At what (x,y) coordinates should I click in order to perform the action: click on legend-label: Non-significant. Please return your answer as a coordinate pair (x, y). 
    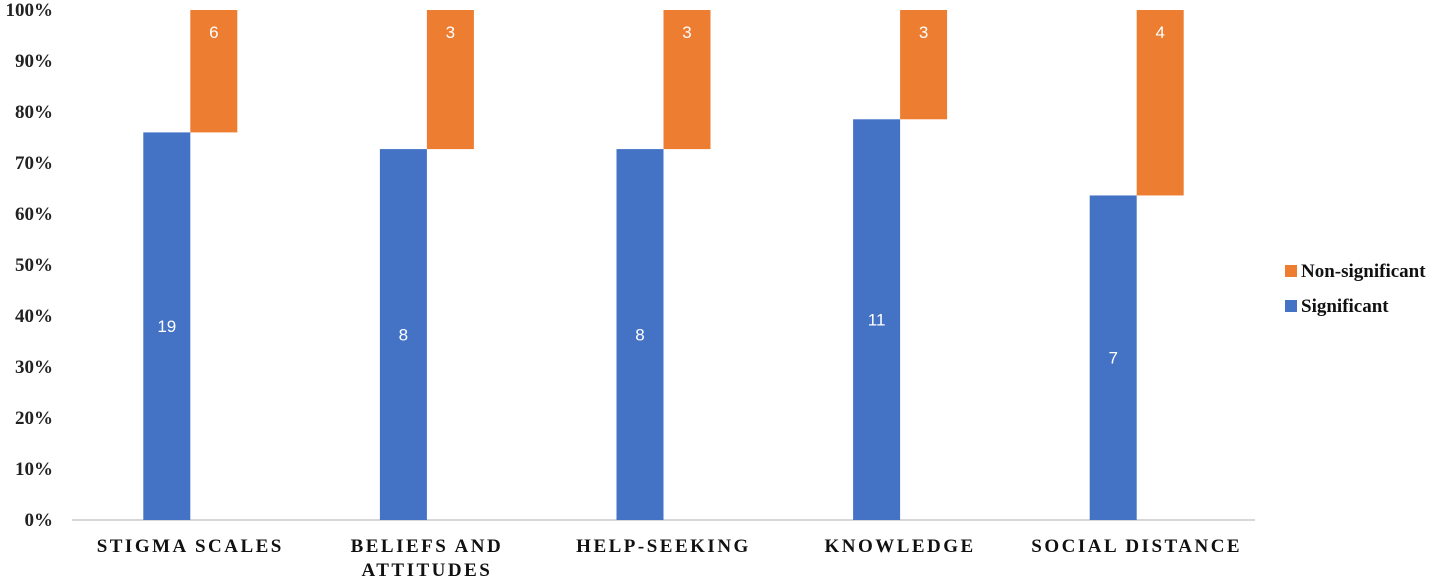
    Looking at the image, I should click on (1363, 271).